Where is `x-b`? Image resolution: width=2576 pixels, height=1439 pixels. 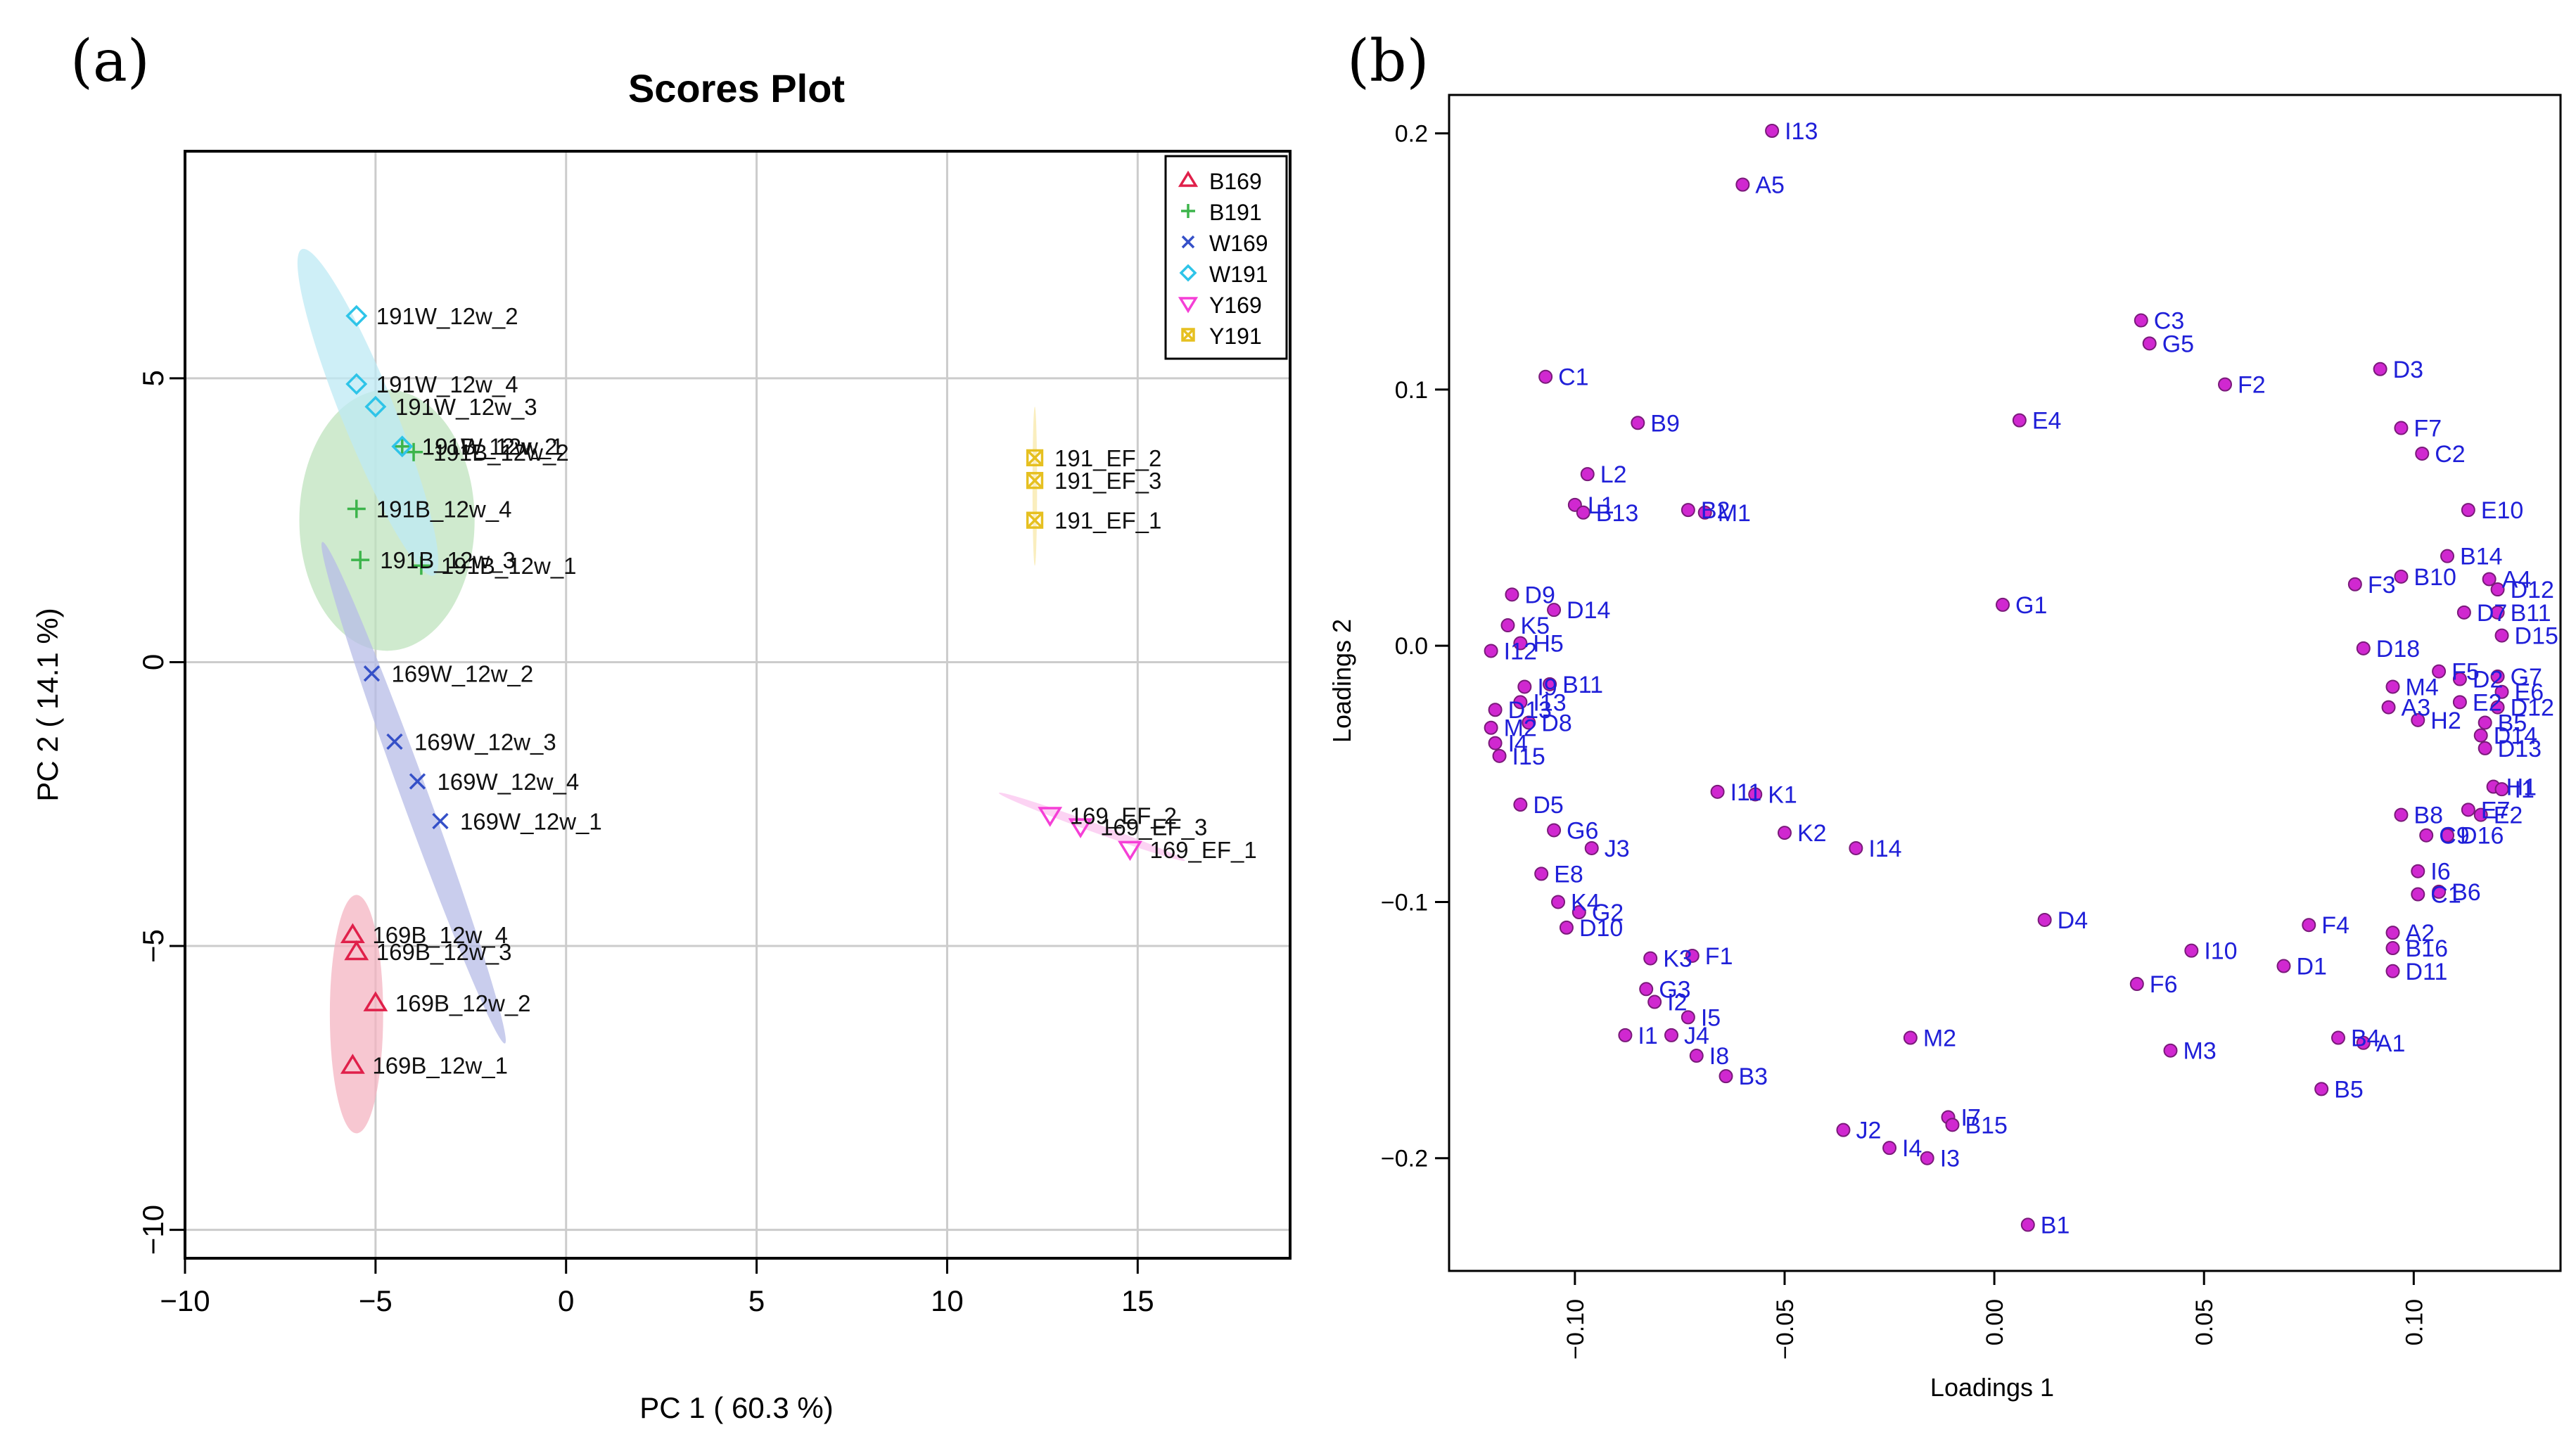
x-b is located at coordinates (1188, 242).